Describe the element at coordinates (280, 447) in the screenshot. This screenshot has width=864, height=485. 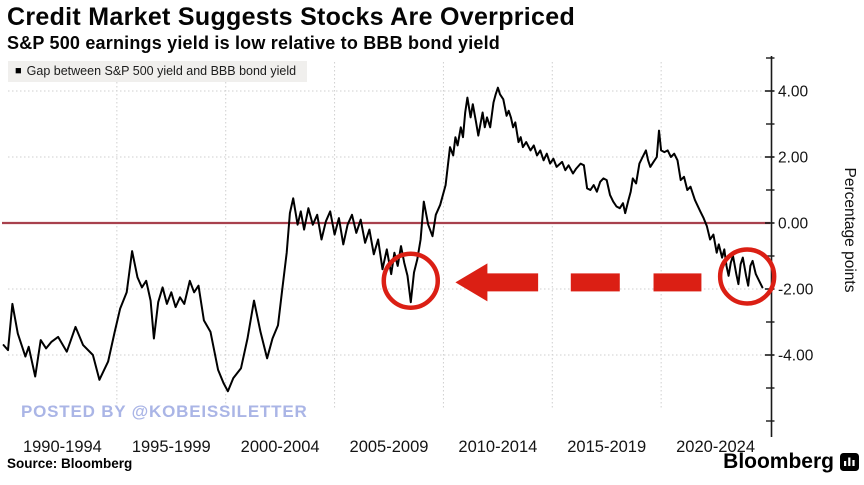
I see `x-axis-tick-label: 2000-2004` at that location.